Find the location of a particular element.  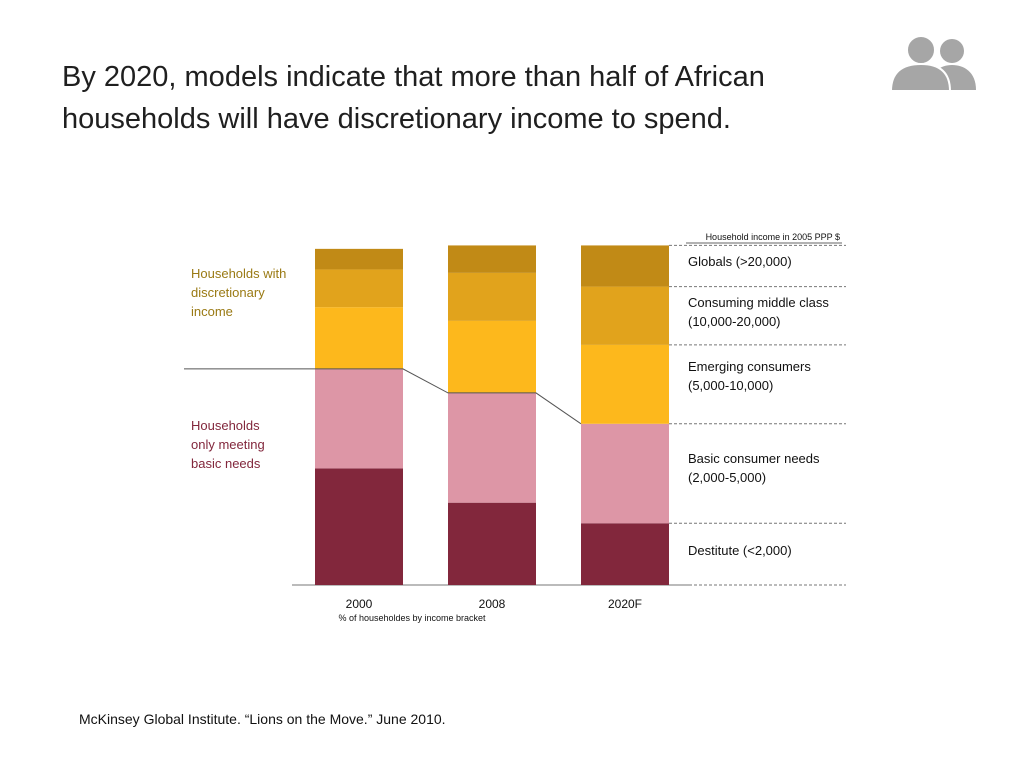

group-label-2: only meeting is located at coordinates (228, 444).